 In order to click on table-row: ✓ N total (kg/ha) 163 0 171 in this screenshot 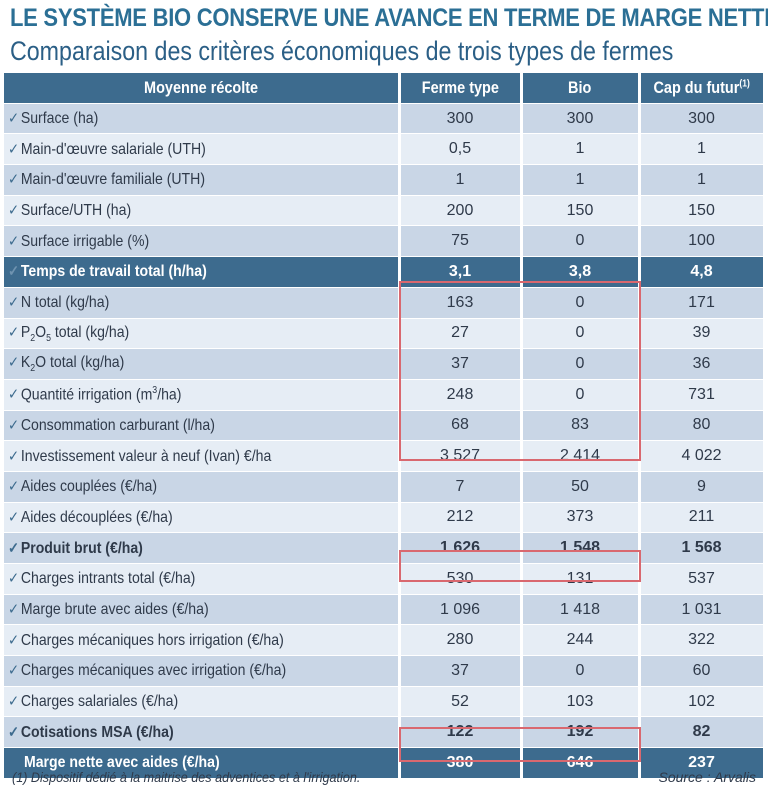, I will do `click(385, 303)`.